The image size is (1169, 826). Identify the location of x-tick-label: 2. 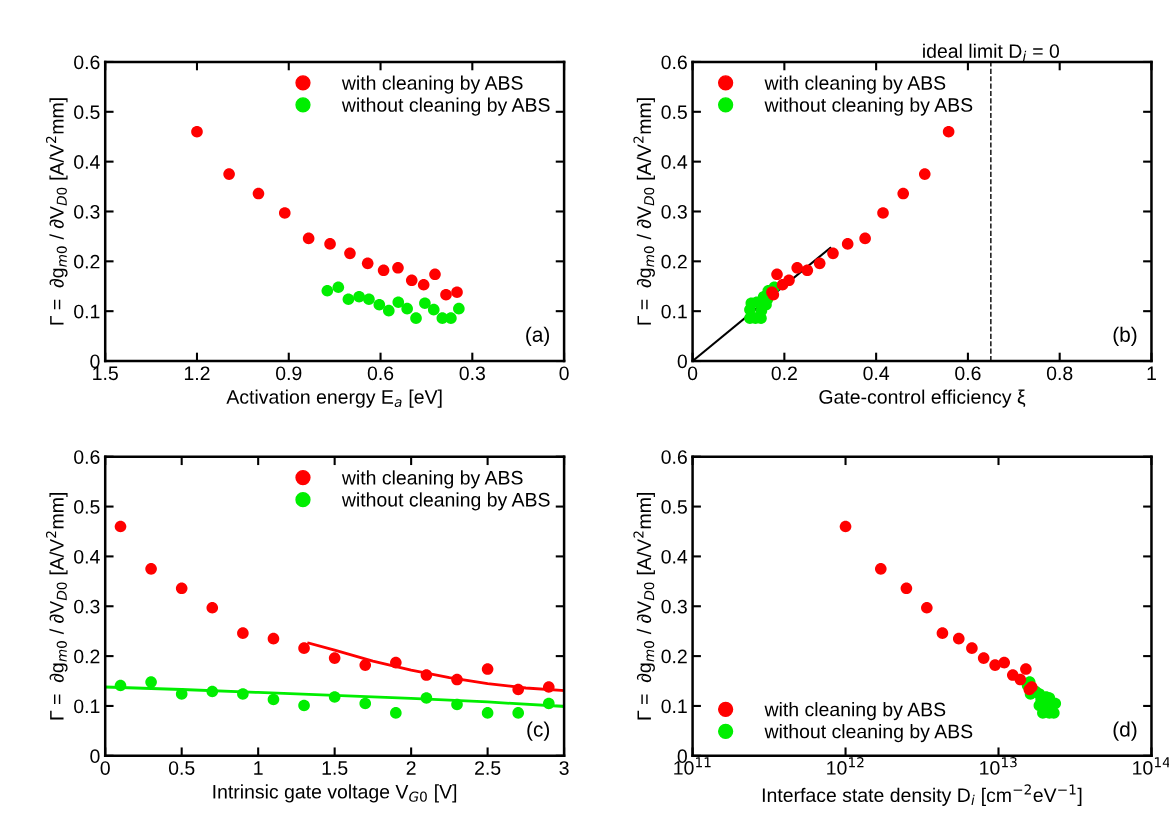
(411, 768).